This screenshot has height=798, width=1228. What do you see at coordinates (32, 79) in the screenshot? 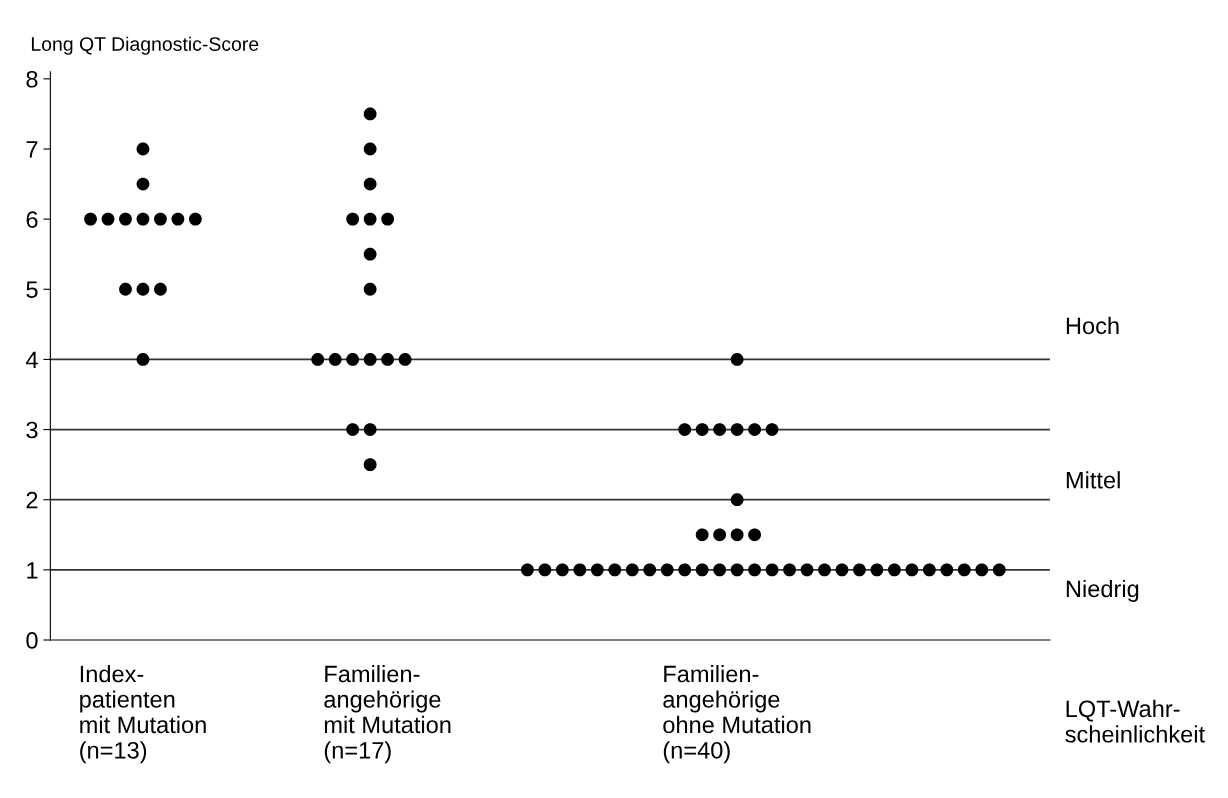
I see `y-tick-label: 8` at bounding box center [32, 79].